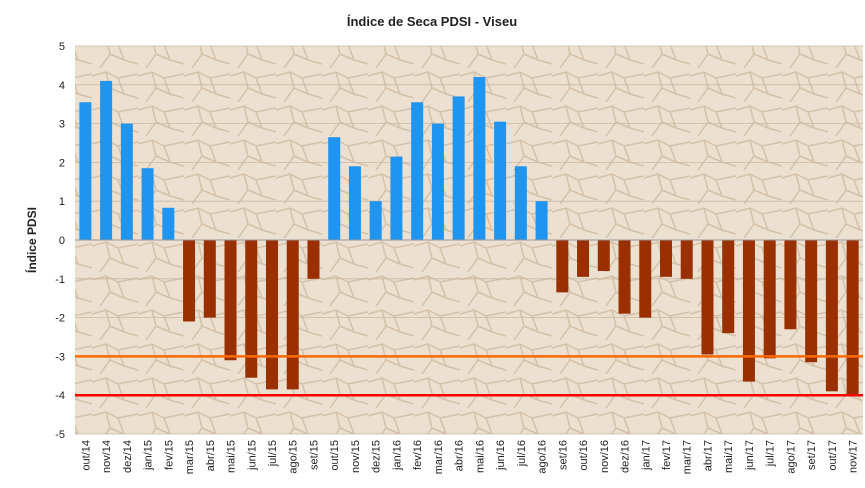 The width and height of the screenshot is (865, 488). I want to click on x-tick-label: mai/16, so click(480, 456).